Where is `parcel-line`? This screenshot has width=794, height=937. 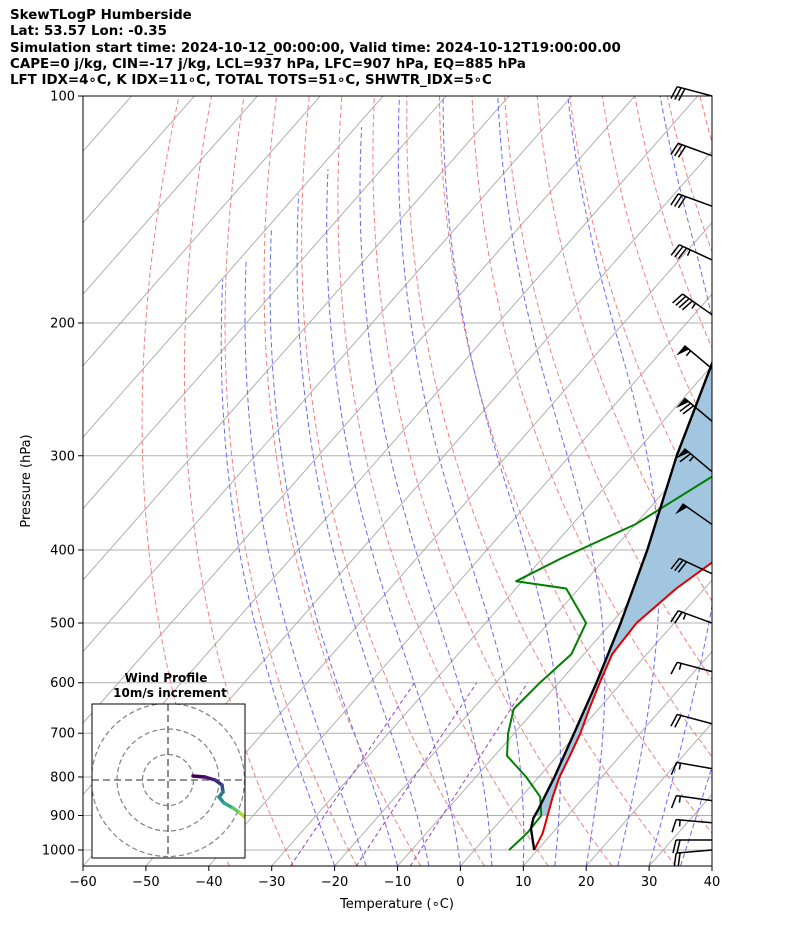 parcel-line is located at coordinates (620, 605).